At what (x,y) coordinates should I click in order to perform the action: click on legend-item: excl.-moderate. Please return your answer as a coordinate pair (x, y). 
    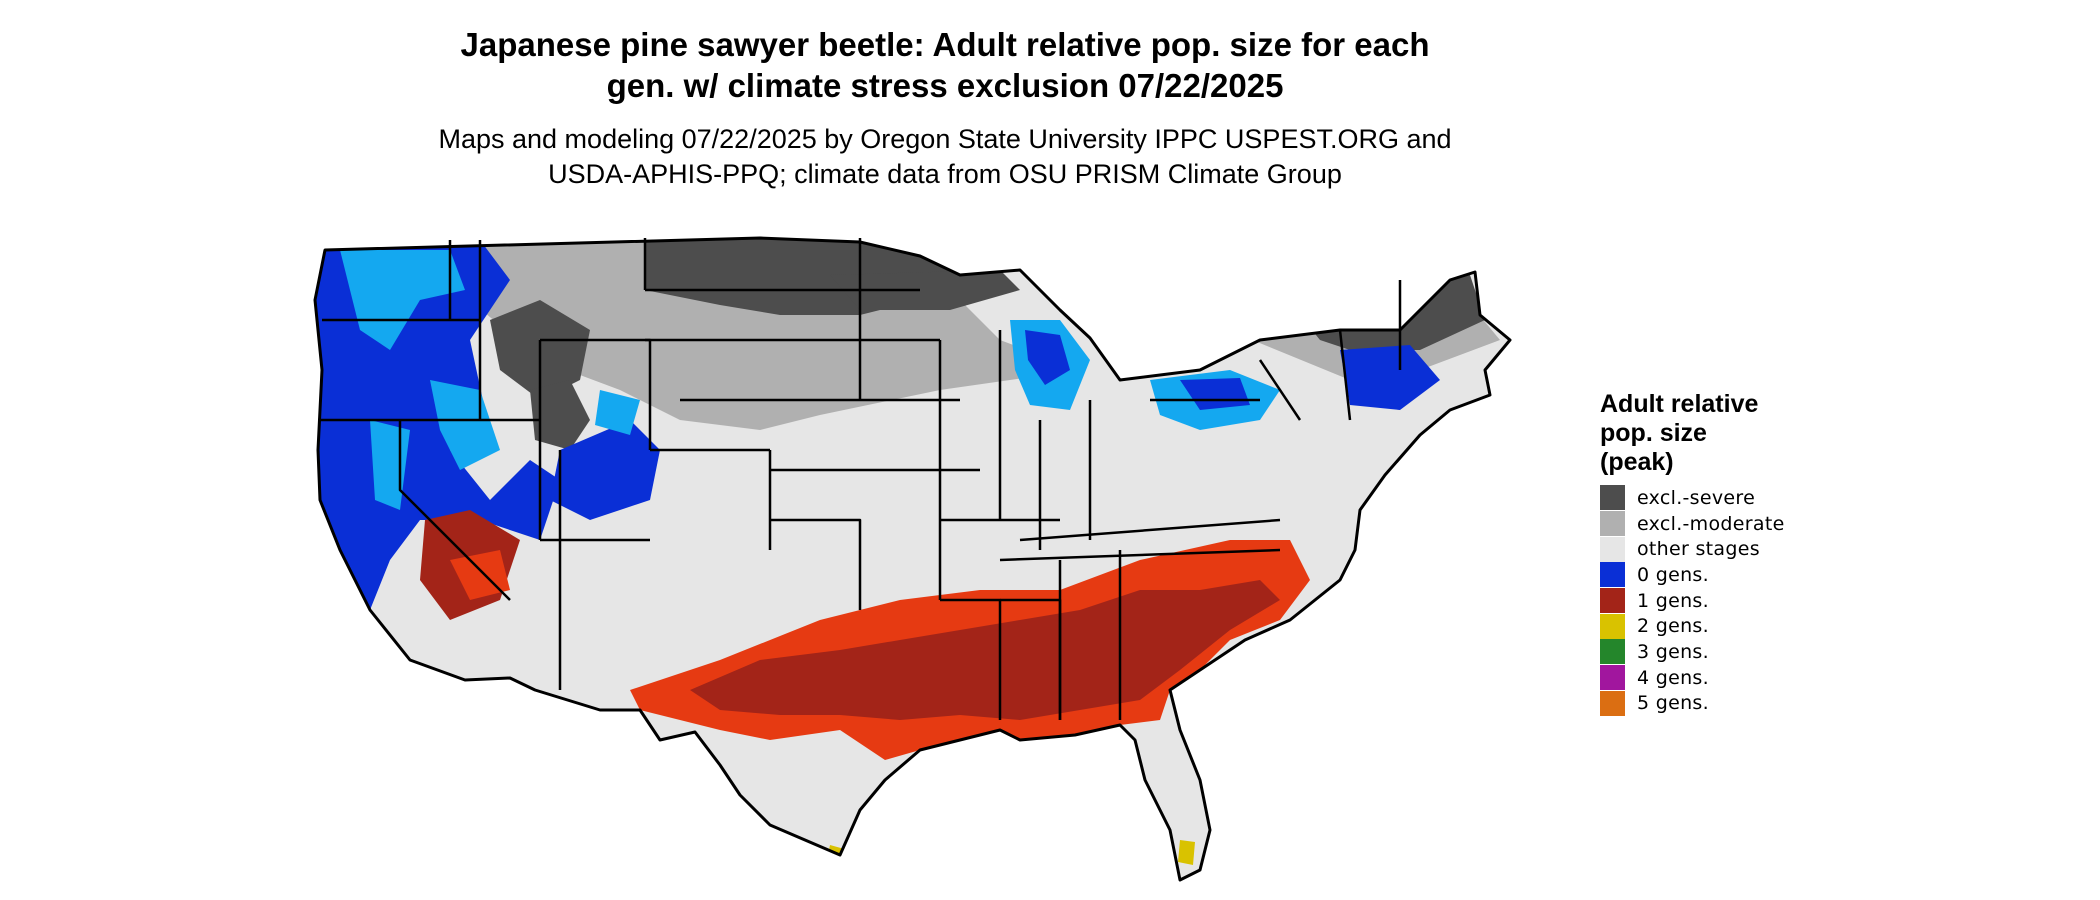
    Looking at the image, I should click on (1760, 524).